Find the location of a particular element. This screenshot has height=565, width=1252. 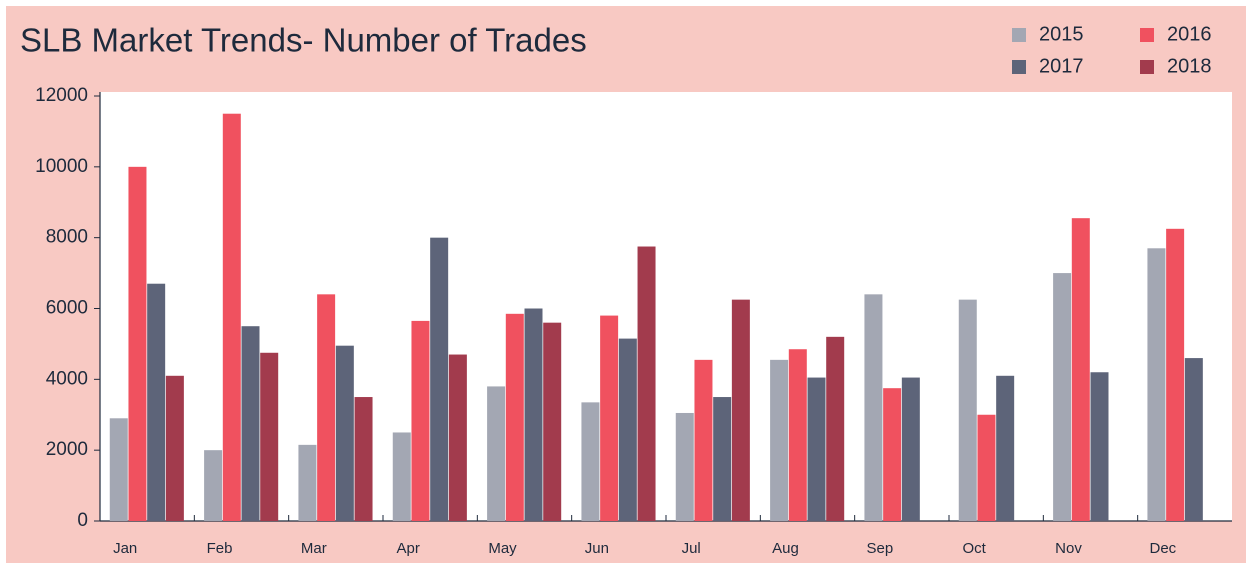

x-tick-label: Jul is located at coordinates (691, 548).